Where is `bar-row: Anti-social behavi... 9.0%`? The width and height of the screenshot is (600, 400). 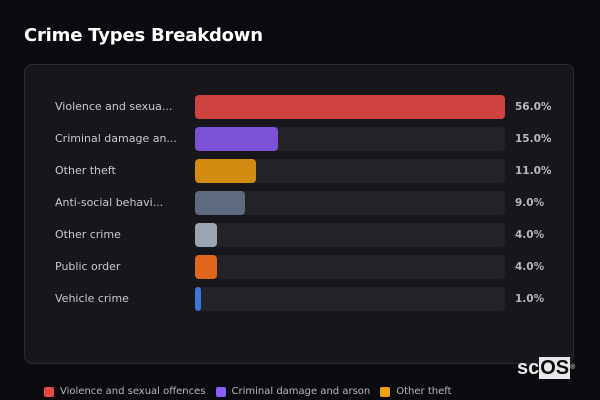
bar-row: Anti-social behavi... 9.0% is located at coordinates (299, 203).